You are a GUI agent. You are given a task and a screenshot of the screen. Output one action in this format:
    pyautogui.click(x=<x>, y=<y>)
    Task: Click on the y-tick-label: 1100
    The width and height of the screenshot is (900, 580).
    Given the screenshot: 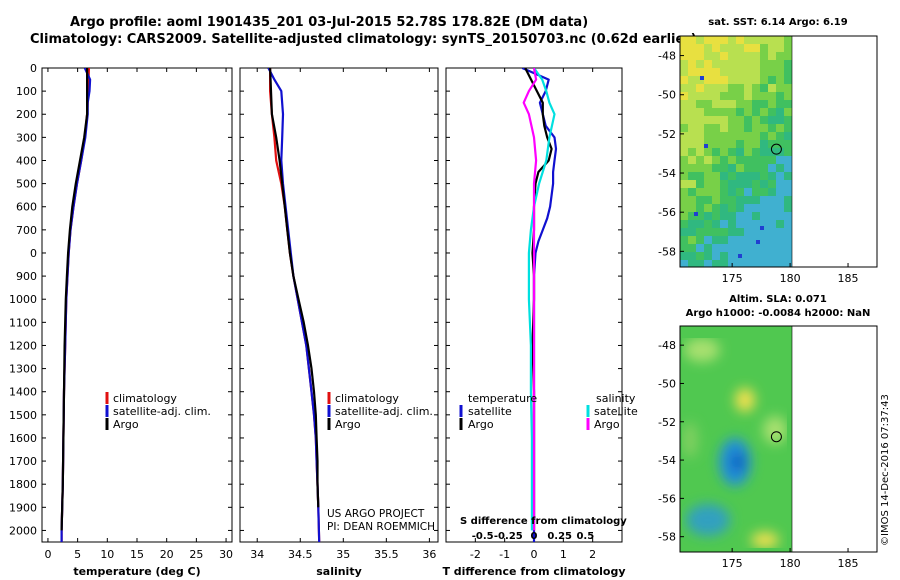 What is the action you would take?
    pyautogui.click(x=23, y=322)
    